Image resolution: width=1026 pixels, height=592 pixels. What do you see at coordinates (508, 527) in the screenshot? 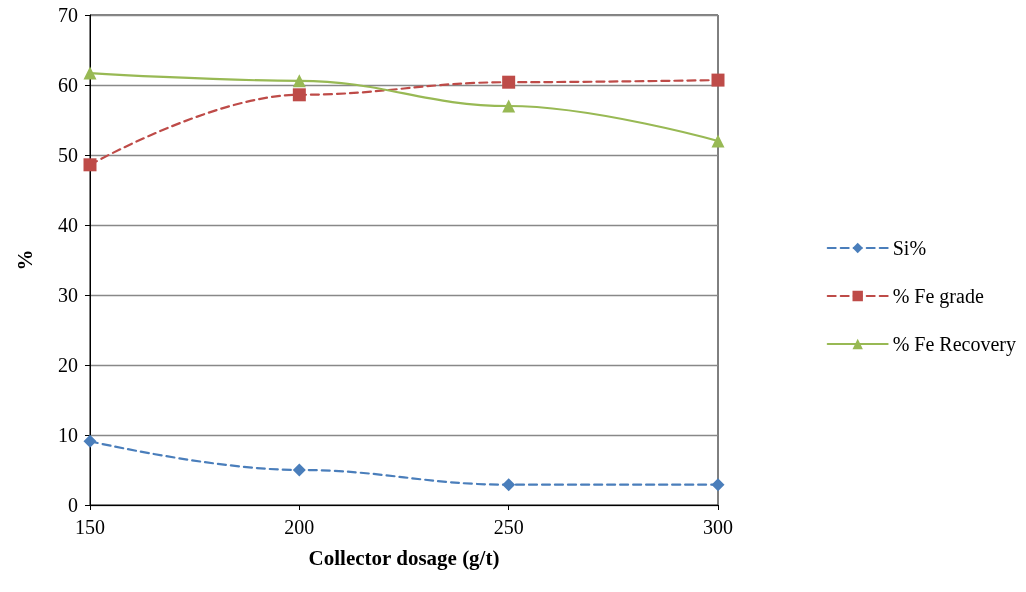
I see `x-tick-label: 250` at bounding box center [508, 527].